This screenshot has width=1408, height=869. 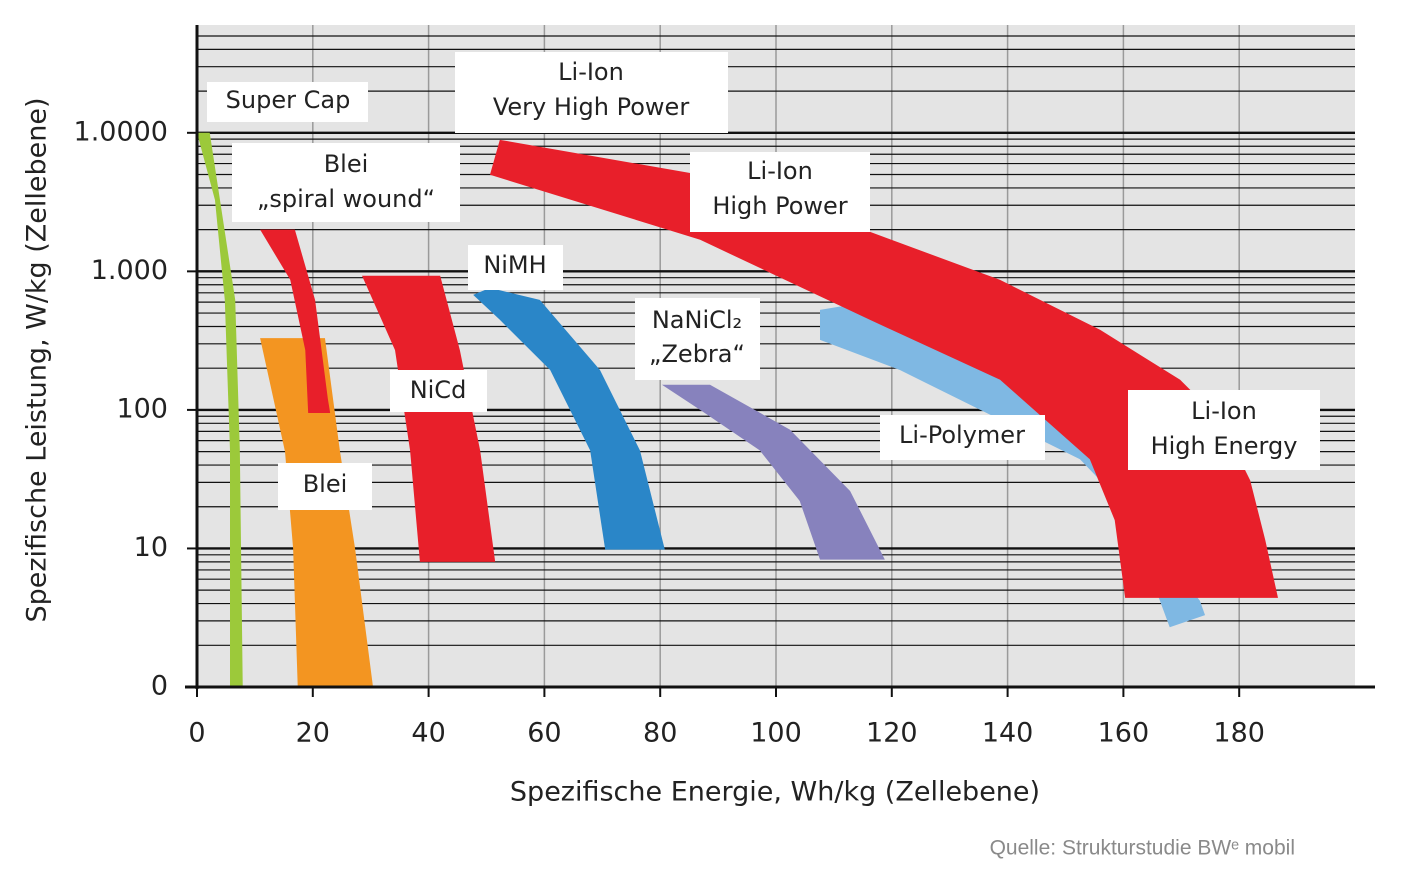 I want to click on y-tick-label: 0, so click(x=159, y=686).